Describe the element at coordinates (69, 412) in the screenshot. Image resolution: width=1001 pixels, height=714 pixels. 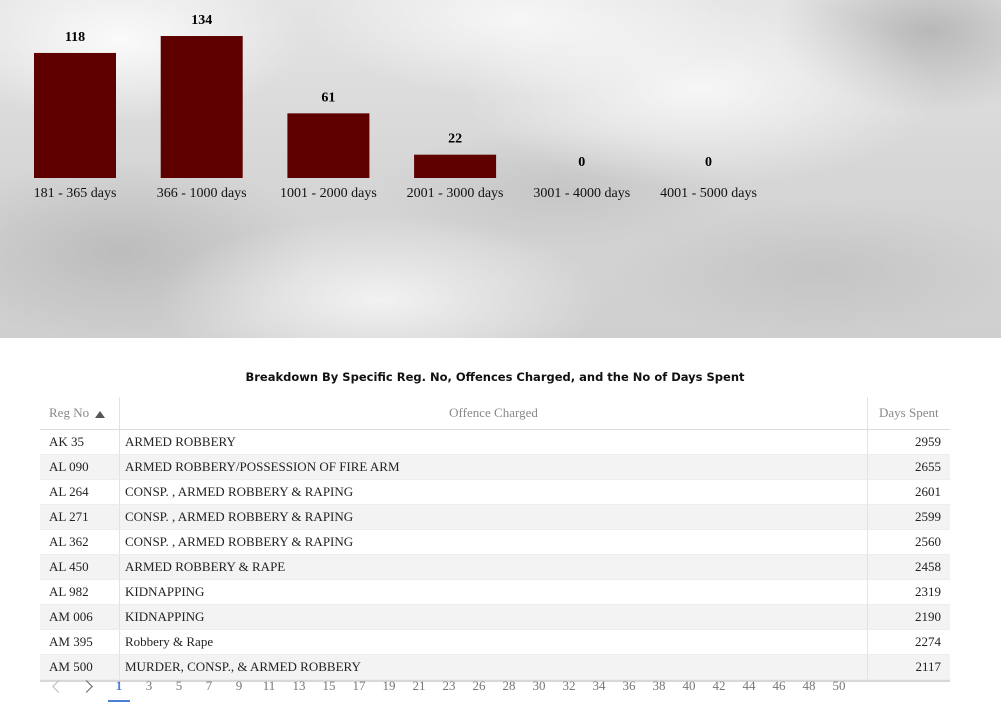
I see `header-reg-no-label: Reg No` at that location.